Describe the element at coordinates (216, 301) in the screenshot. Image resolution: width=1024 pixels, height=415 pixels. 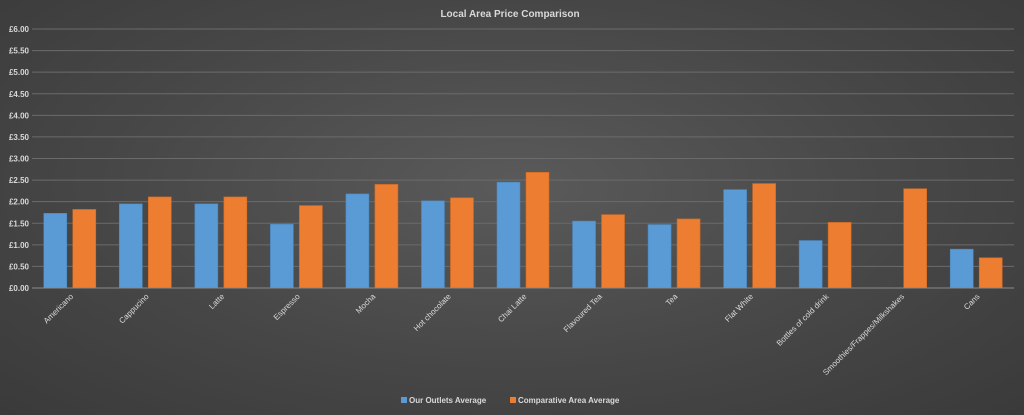
I see `x-category-label: Latte` at that location.